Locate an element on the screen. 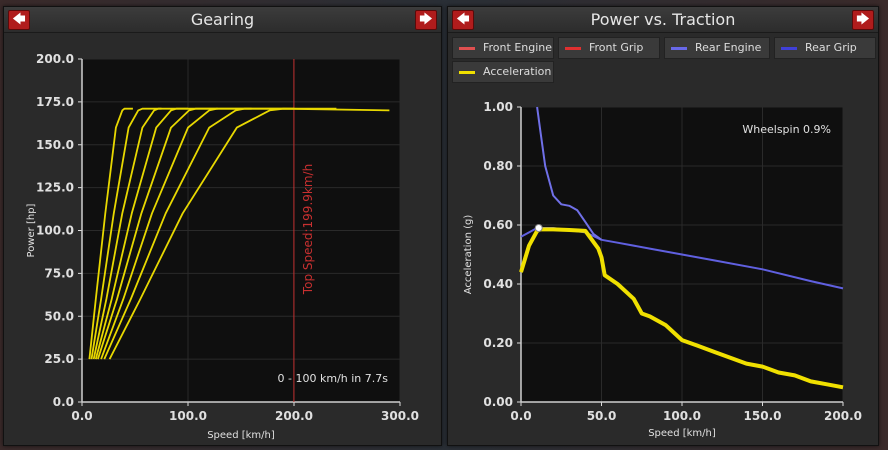 Image resolution: width=888 pixels, height=450 pixels. y-tick-label: 0.60 is located at coordinates (498, 225).